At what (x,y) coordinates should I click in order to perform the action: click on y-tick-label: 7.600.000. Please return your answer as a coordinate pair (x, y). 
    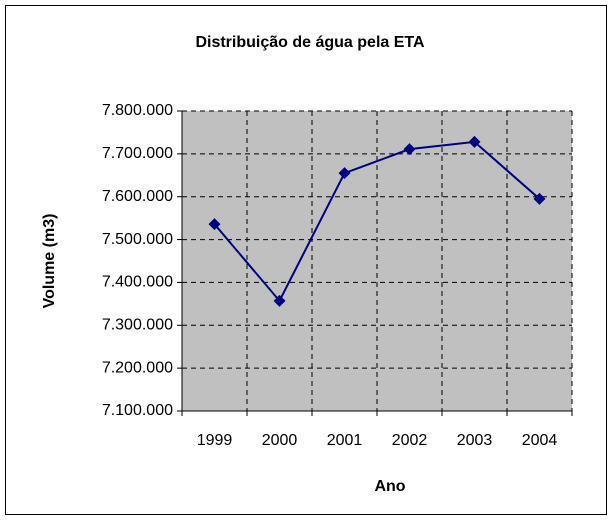
    Looking at the image, I should click on (137, 196).